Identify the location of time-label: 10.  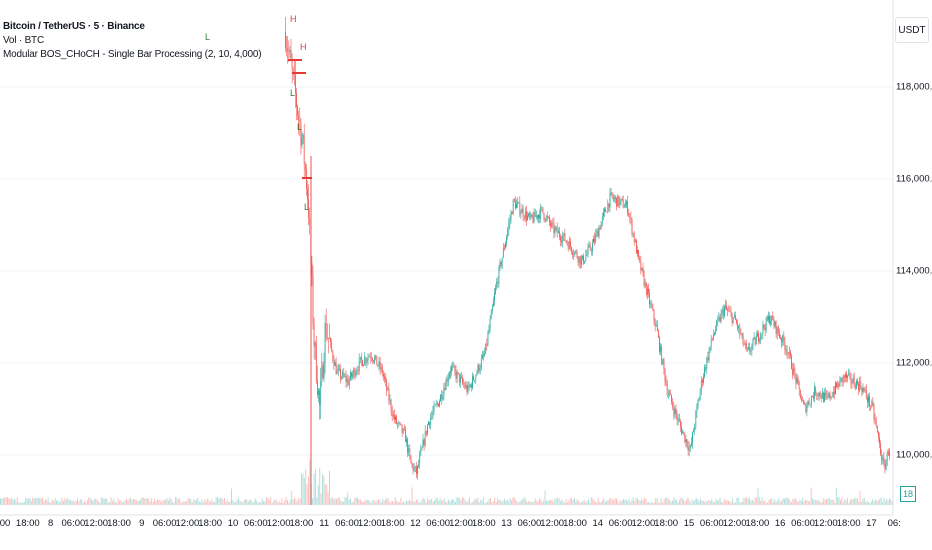
(233, 523).